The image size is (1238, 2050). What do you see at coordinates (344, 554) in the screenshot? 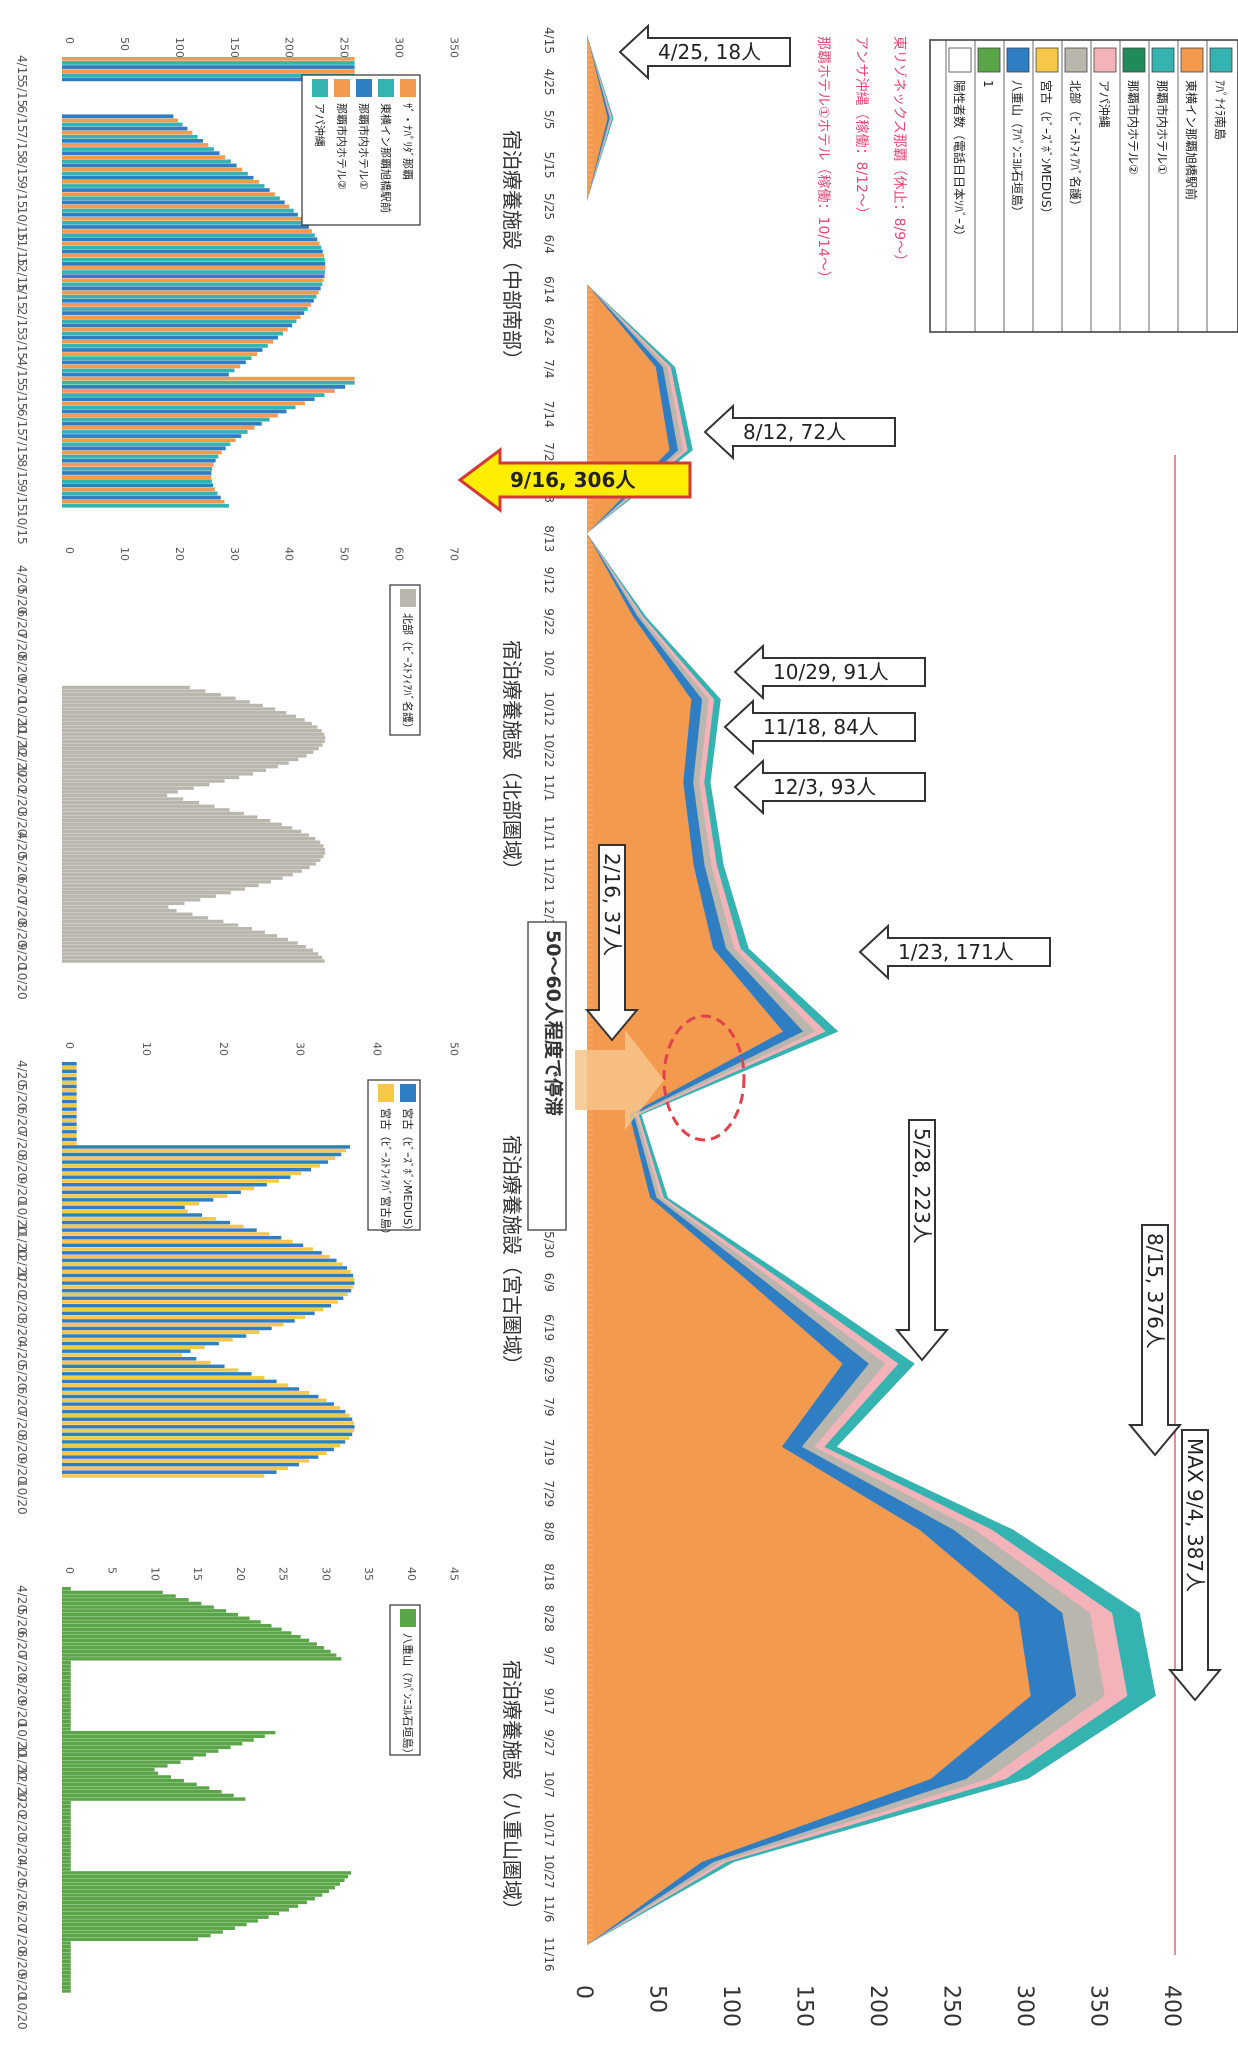
I see `panel-value-tick: 50` at bounding box center [344, 554].